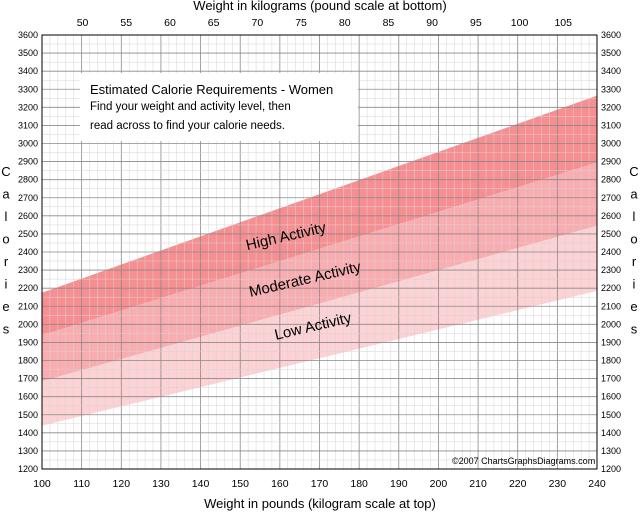  What do you see at coordinates (432, 23) in the screenshot?
I see `x2-tick-label: 90` at bounding box center [432, 23].